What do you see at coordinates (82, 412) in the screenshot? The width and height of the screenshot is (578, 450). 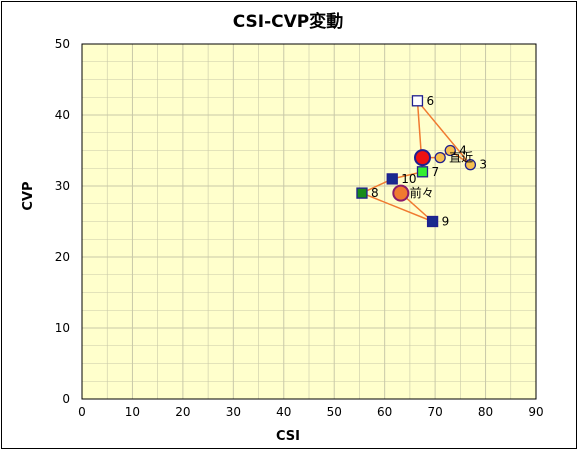 I see `x-tick-label: 0` at bounding box center [82, 412].